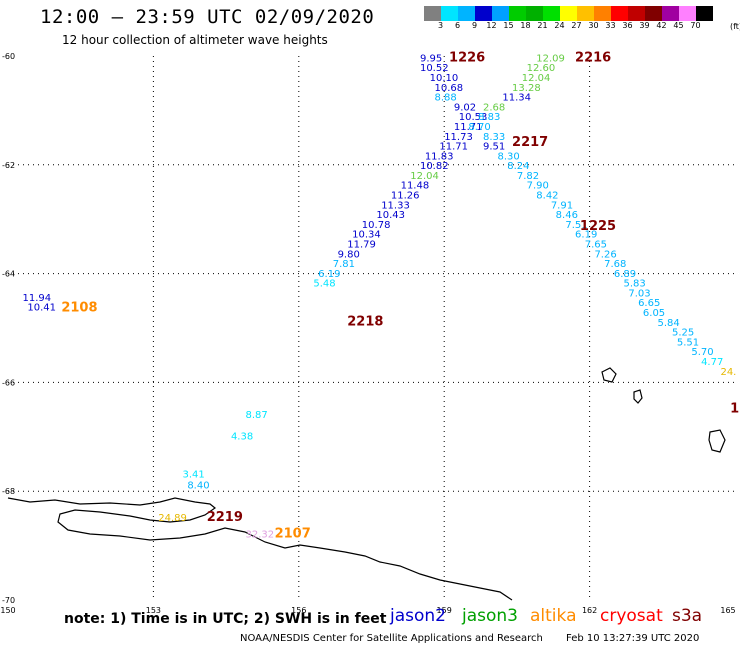  What do you see at coordinates (366, 235) in the screenshot?
I see `wave-height-label: 10.34` at bounding box center [366, 235].